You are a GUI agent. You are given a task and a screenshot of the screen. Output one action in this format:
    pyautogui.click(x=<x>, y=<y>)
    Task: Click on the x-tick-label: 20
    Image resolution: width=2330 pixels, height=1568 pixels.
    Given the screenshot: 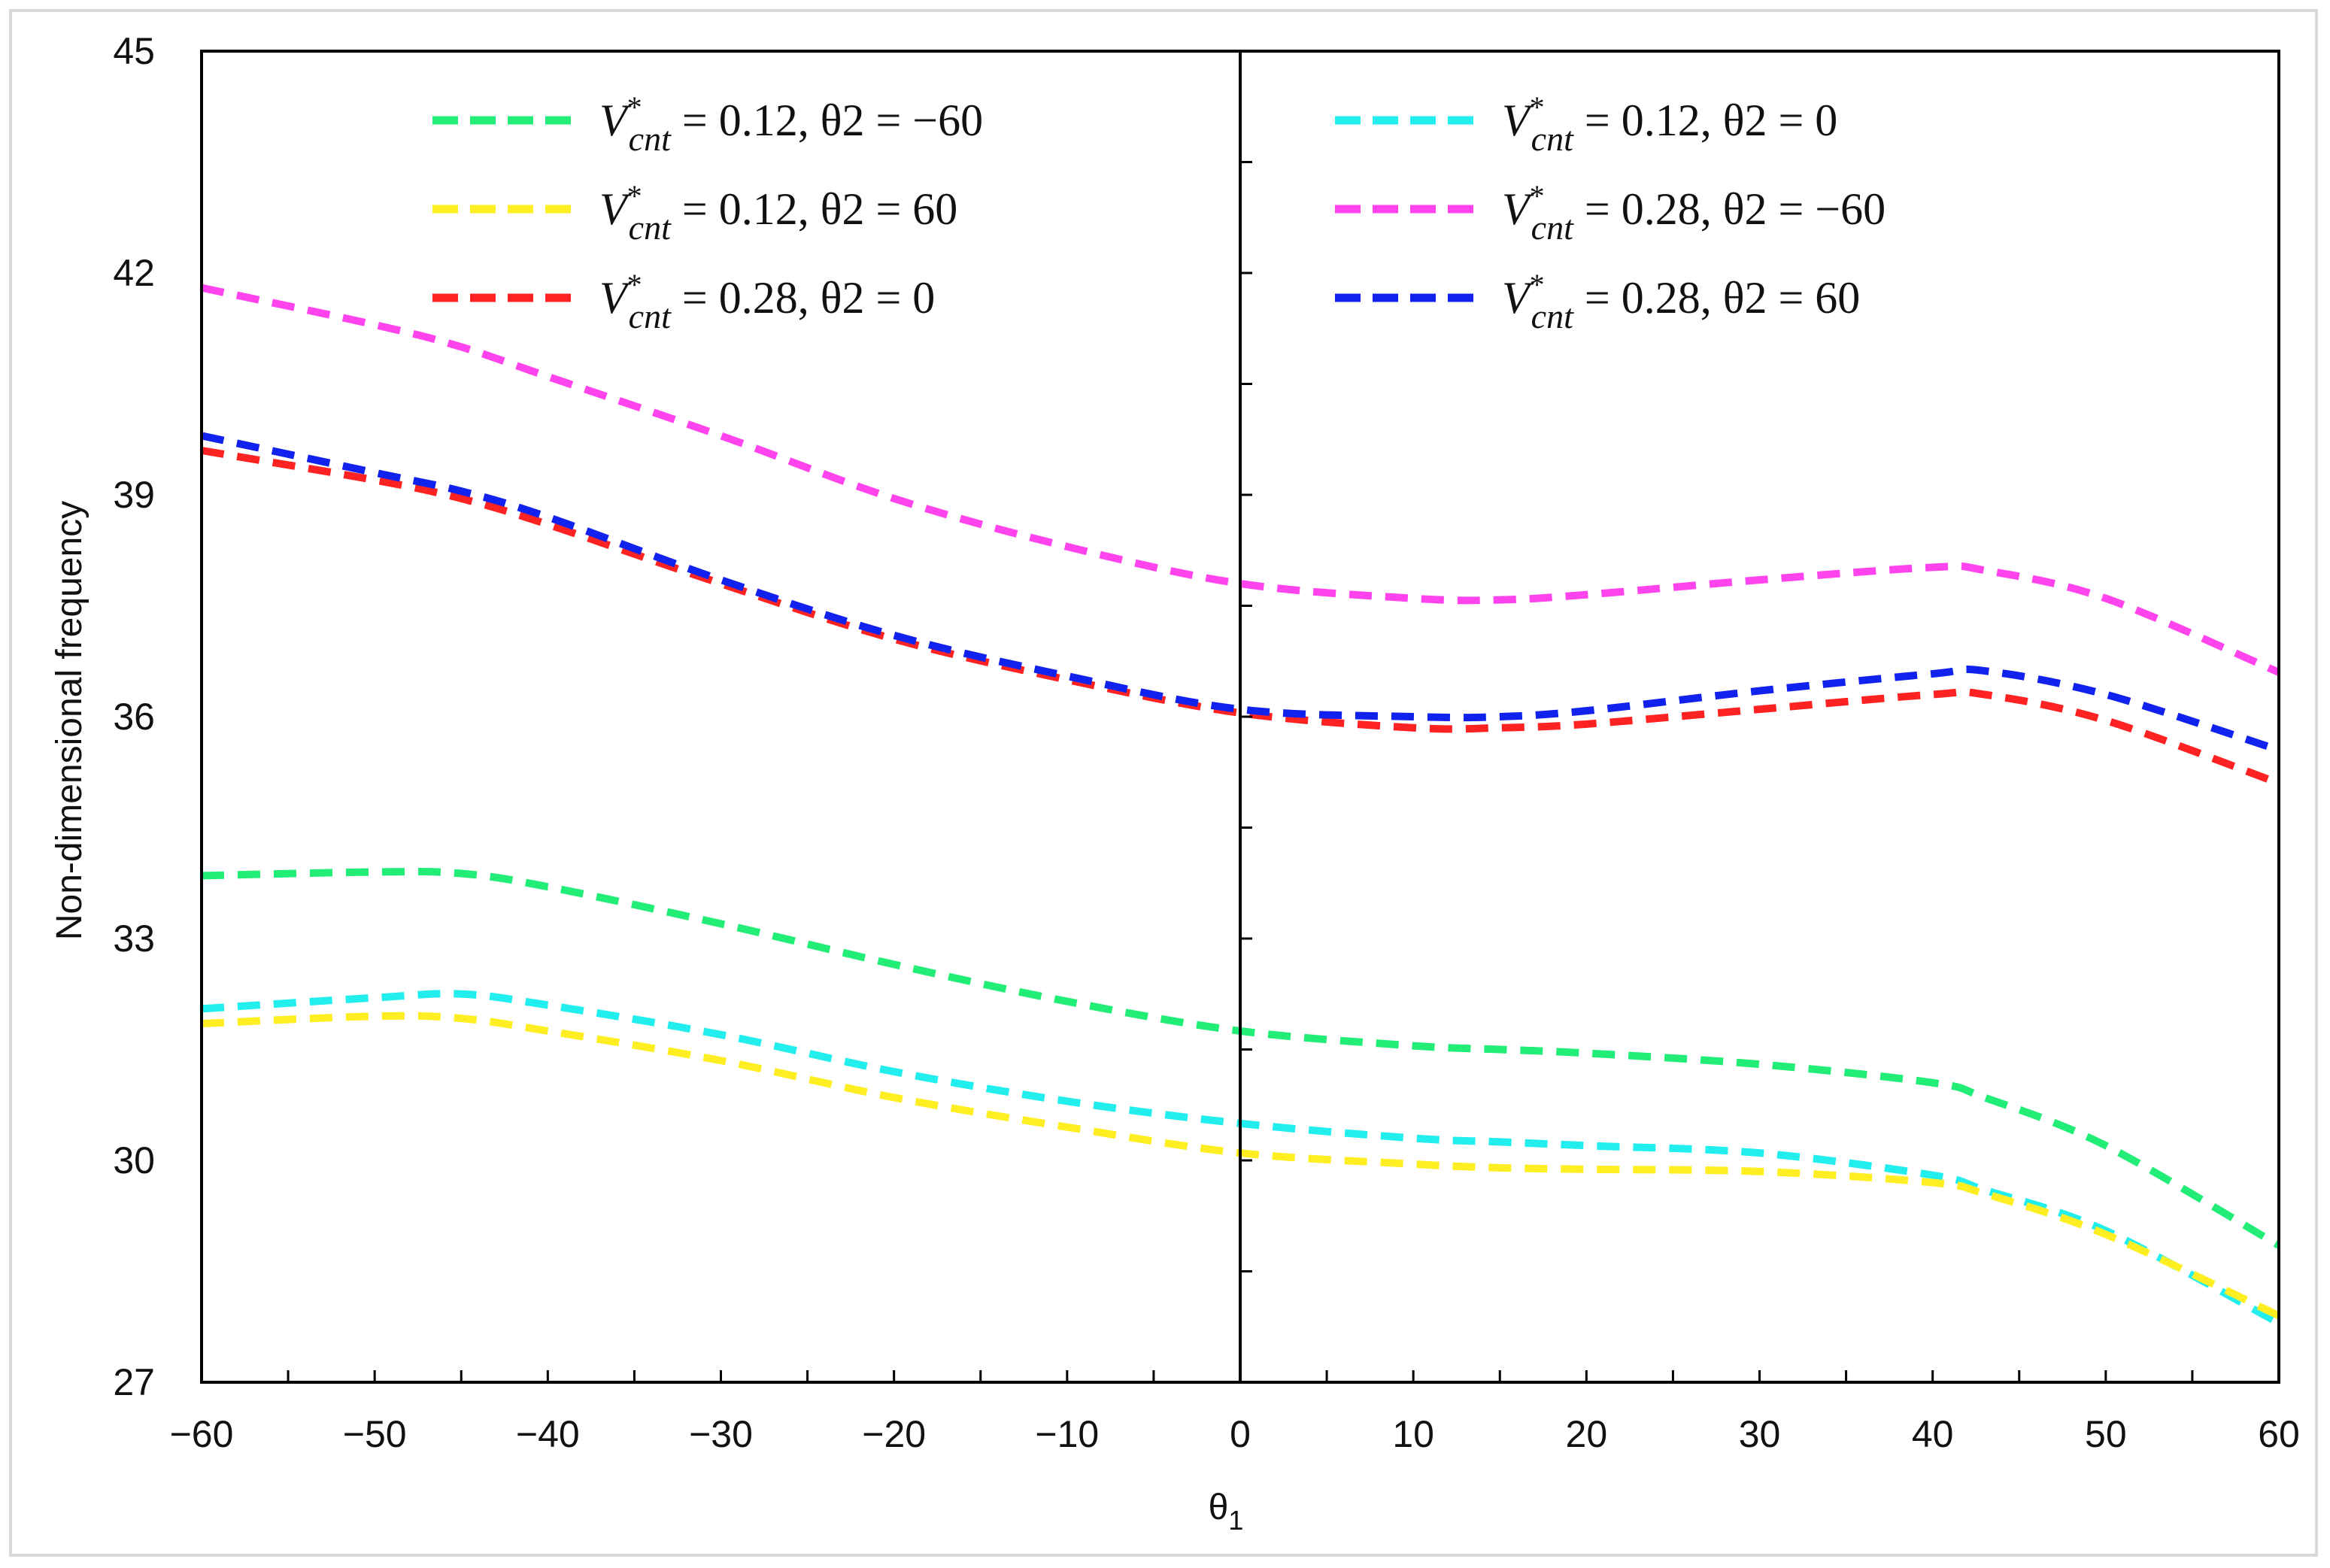 What is the action you would take?
    pyautogui.click(x=1587, y=1434)
    